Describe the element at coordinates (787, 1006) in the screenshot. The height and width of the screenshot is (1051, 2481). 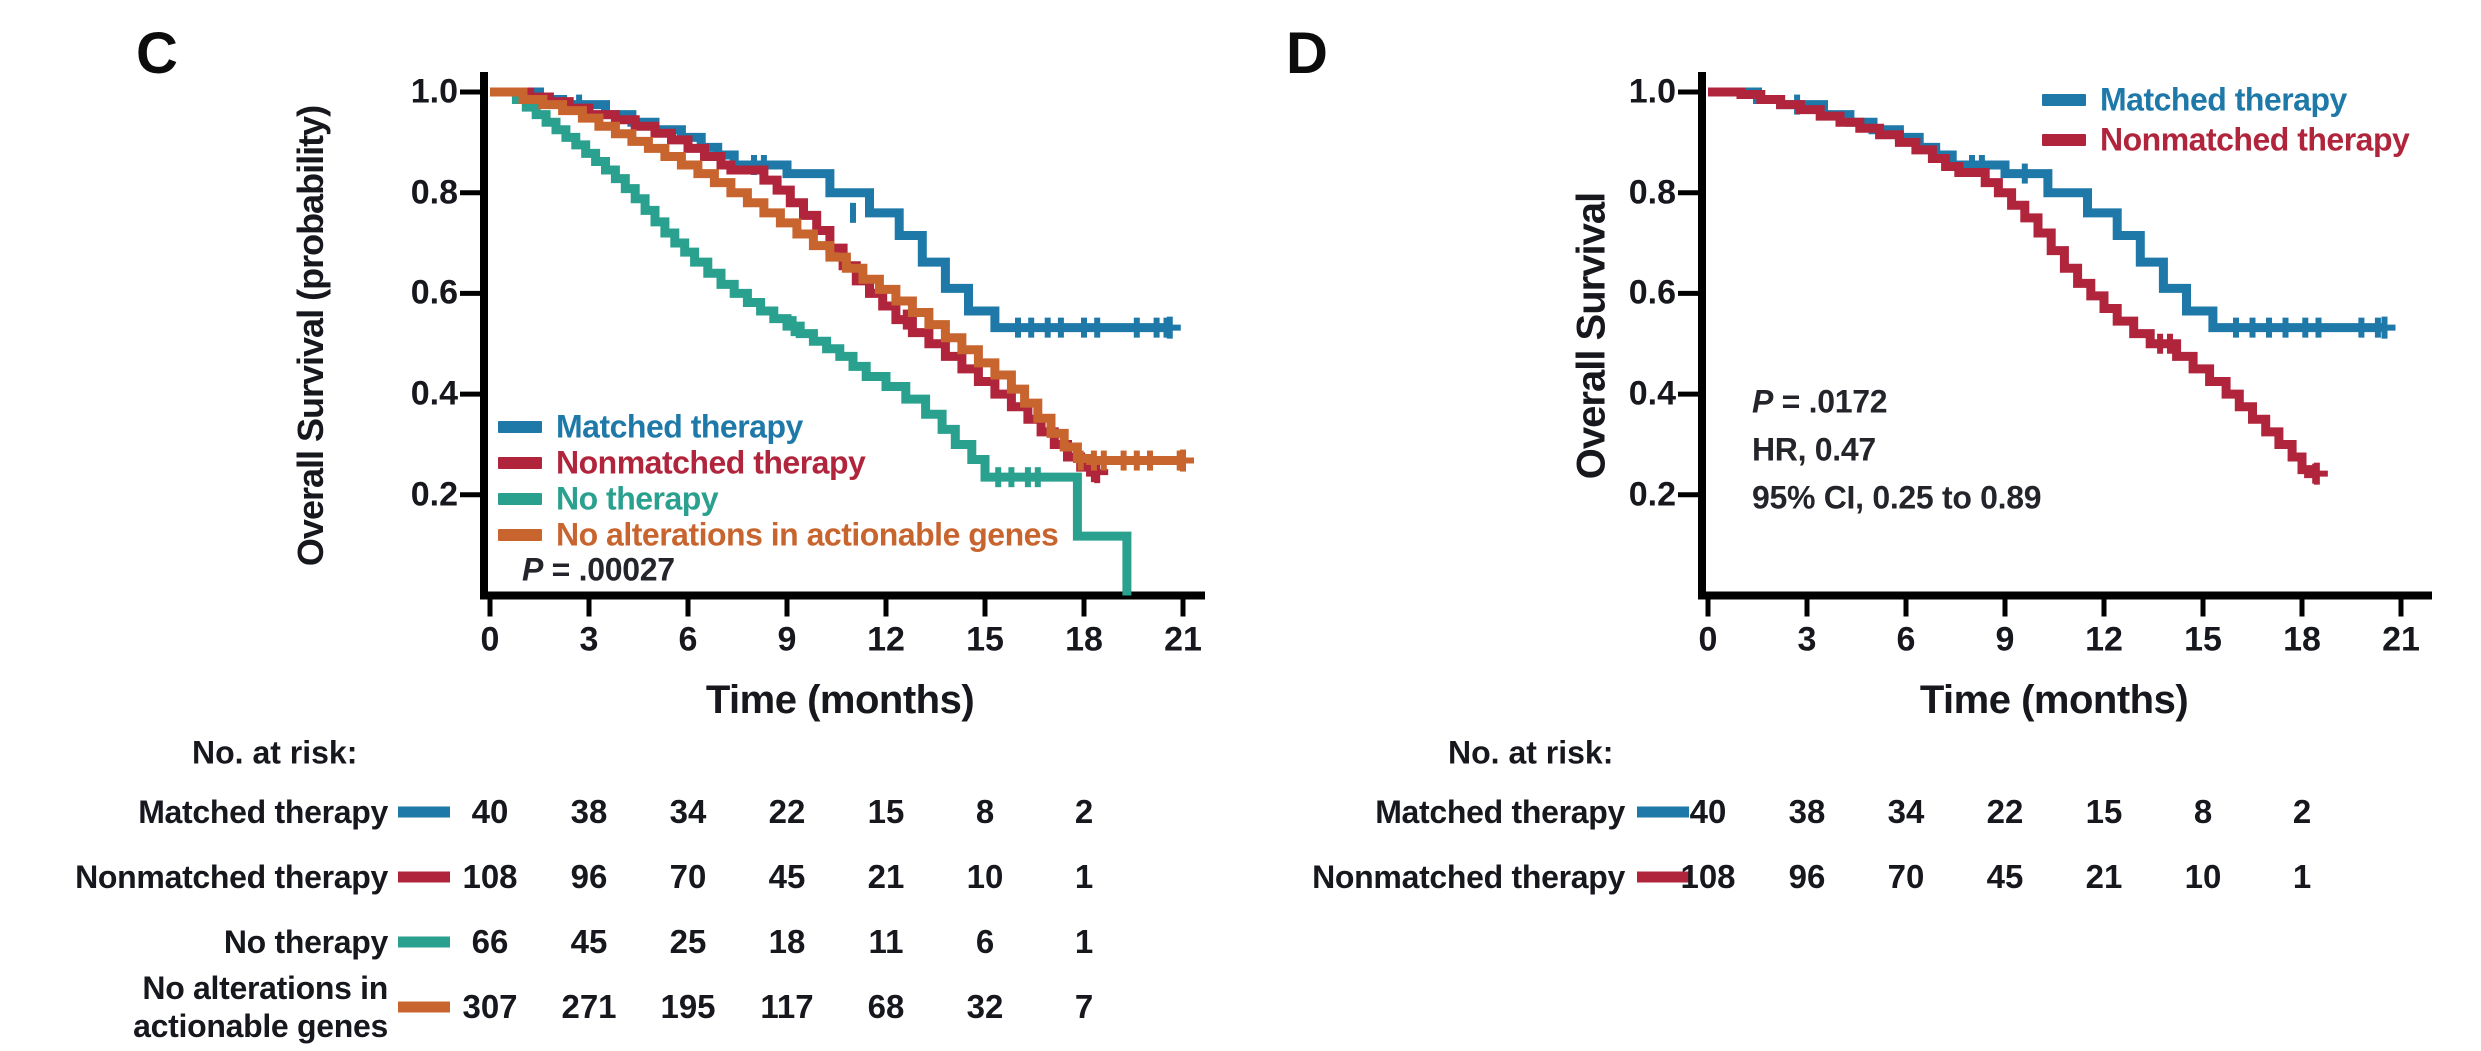
I see `risk-count: 117` at that location.